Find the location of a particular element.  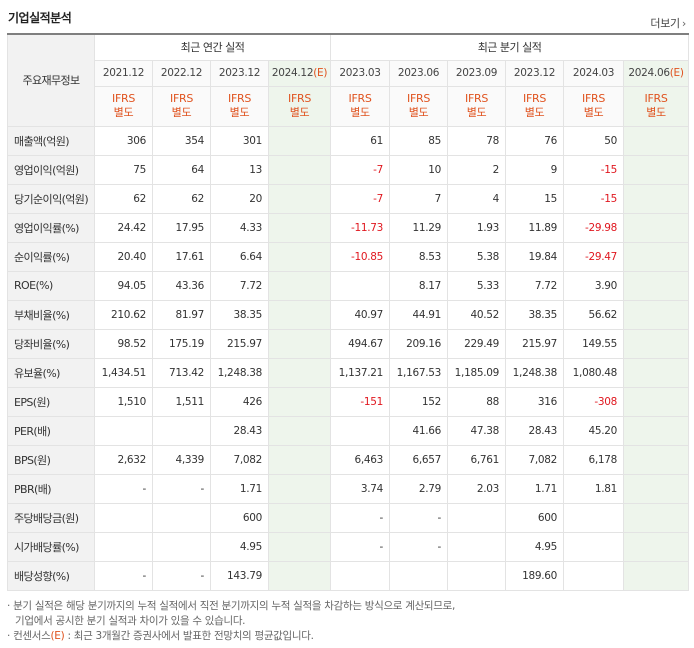

table-cell: 94.05 is located at coordinates (123, 285).